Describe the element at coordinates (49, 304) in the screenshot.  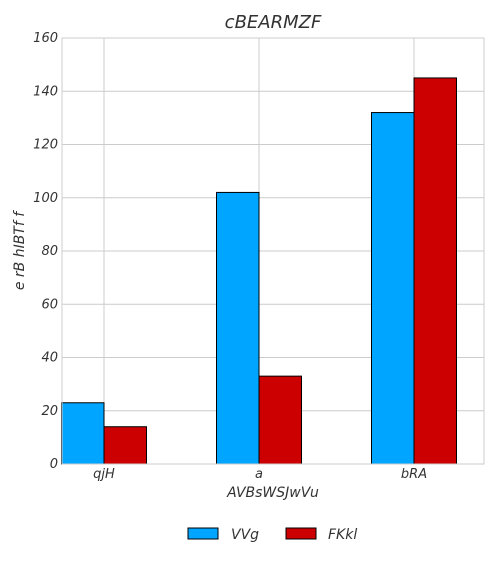
I see `y-tick-label: 60` at that location.